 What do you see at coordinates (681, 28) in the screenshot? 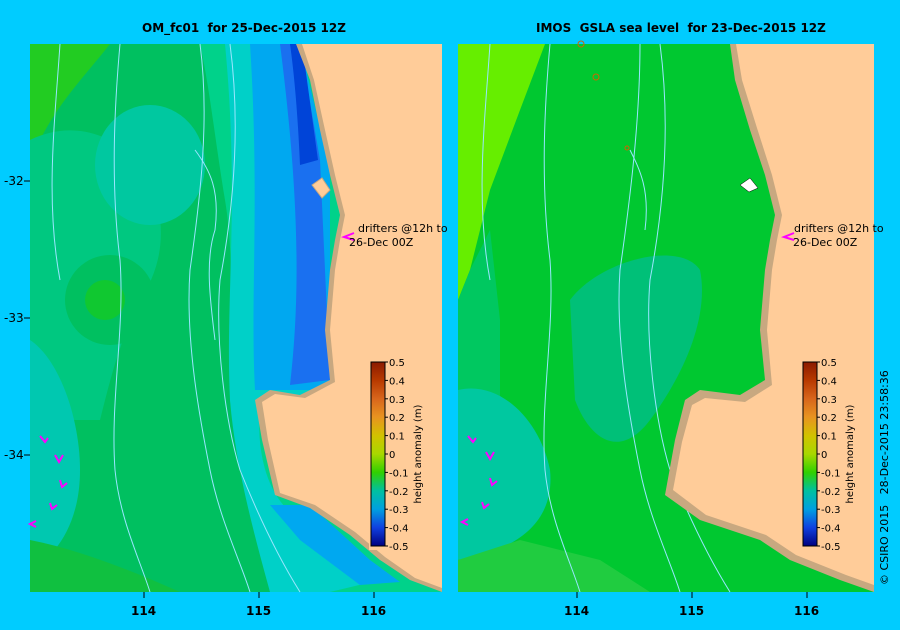
I see `right-map-title: IMOS GSLA sea level for 23-Dec-2015 12Z` at bounding box center [681, 28].